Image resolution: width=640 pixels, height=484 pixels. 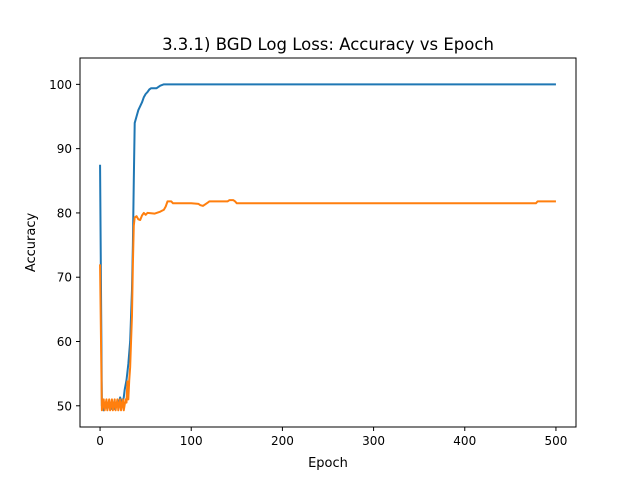 What do you see at coordinates (331, 437) in the screenshot?
I see `x-axis: 0 100 200 300 400 500` at bounding box center [331, 437].